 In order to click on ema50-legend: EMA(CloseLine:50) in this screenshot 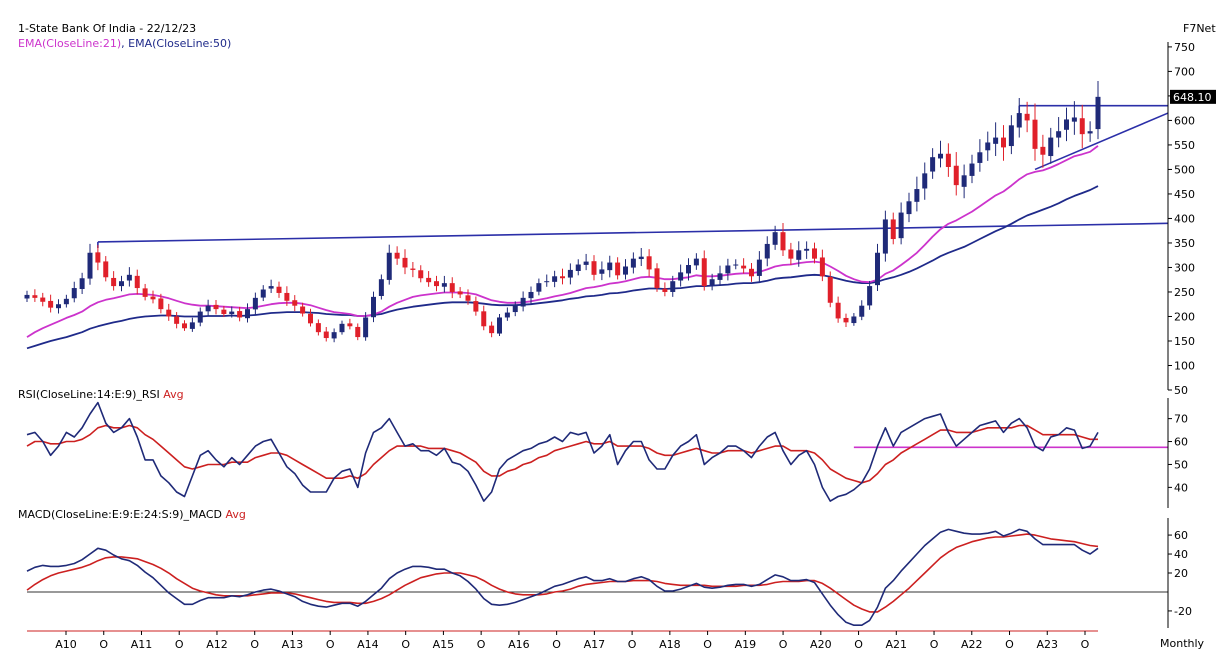, I will do `click(180, 43)`.